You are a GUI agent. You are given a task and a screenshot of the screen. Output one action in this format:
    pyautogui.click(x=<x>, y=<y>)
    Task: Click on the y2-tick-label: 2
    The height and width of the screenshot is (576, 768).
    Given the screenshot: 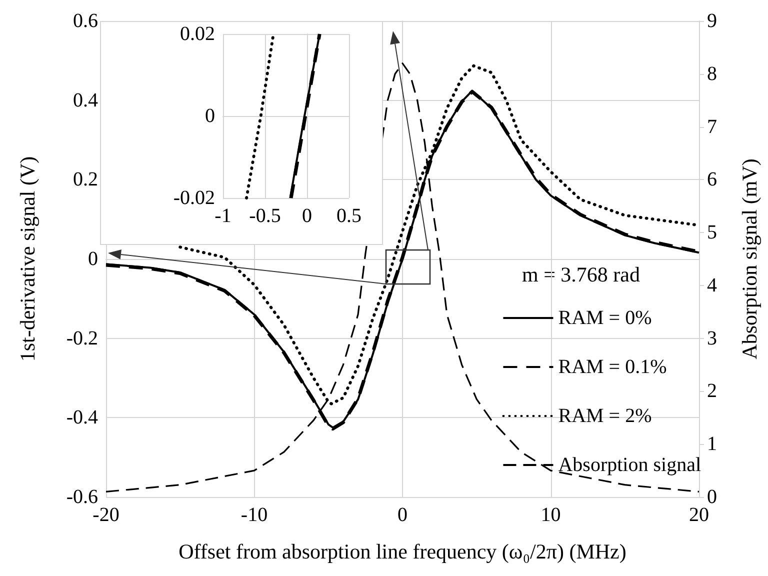 What is the action you would take?
    pyautogui.click(x=712, y=391)
    